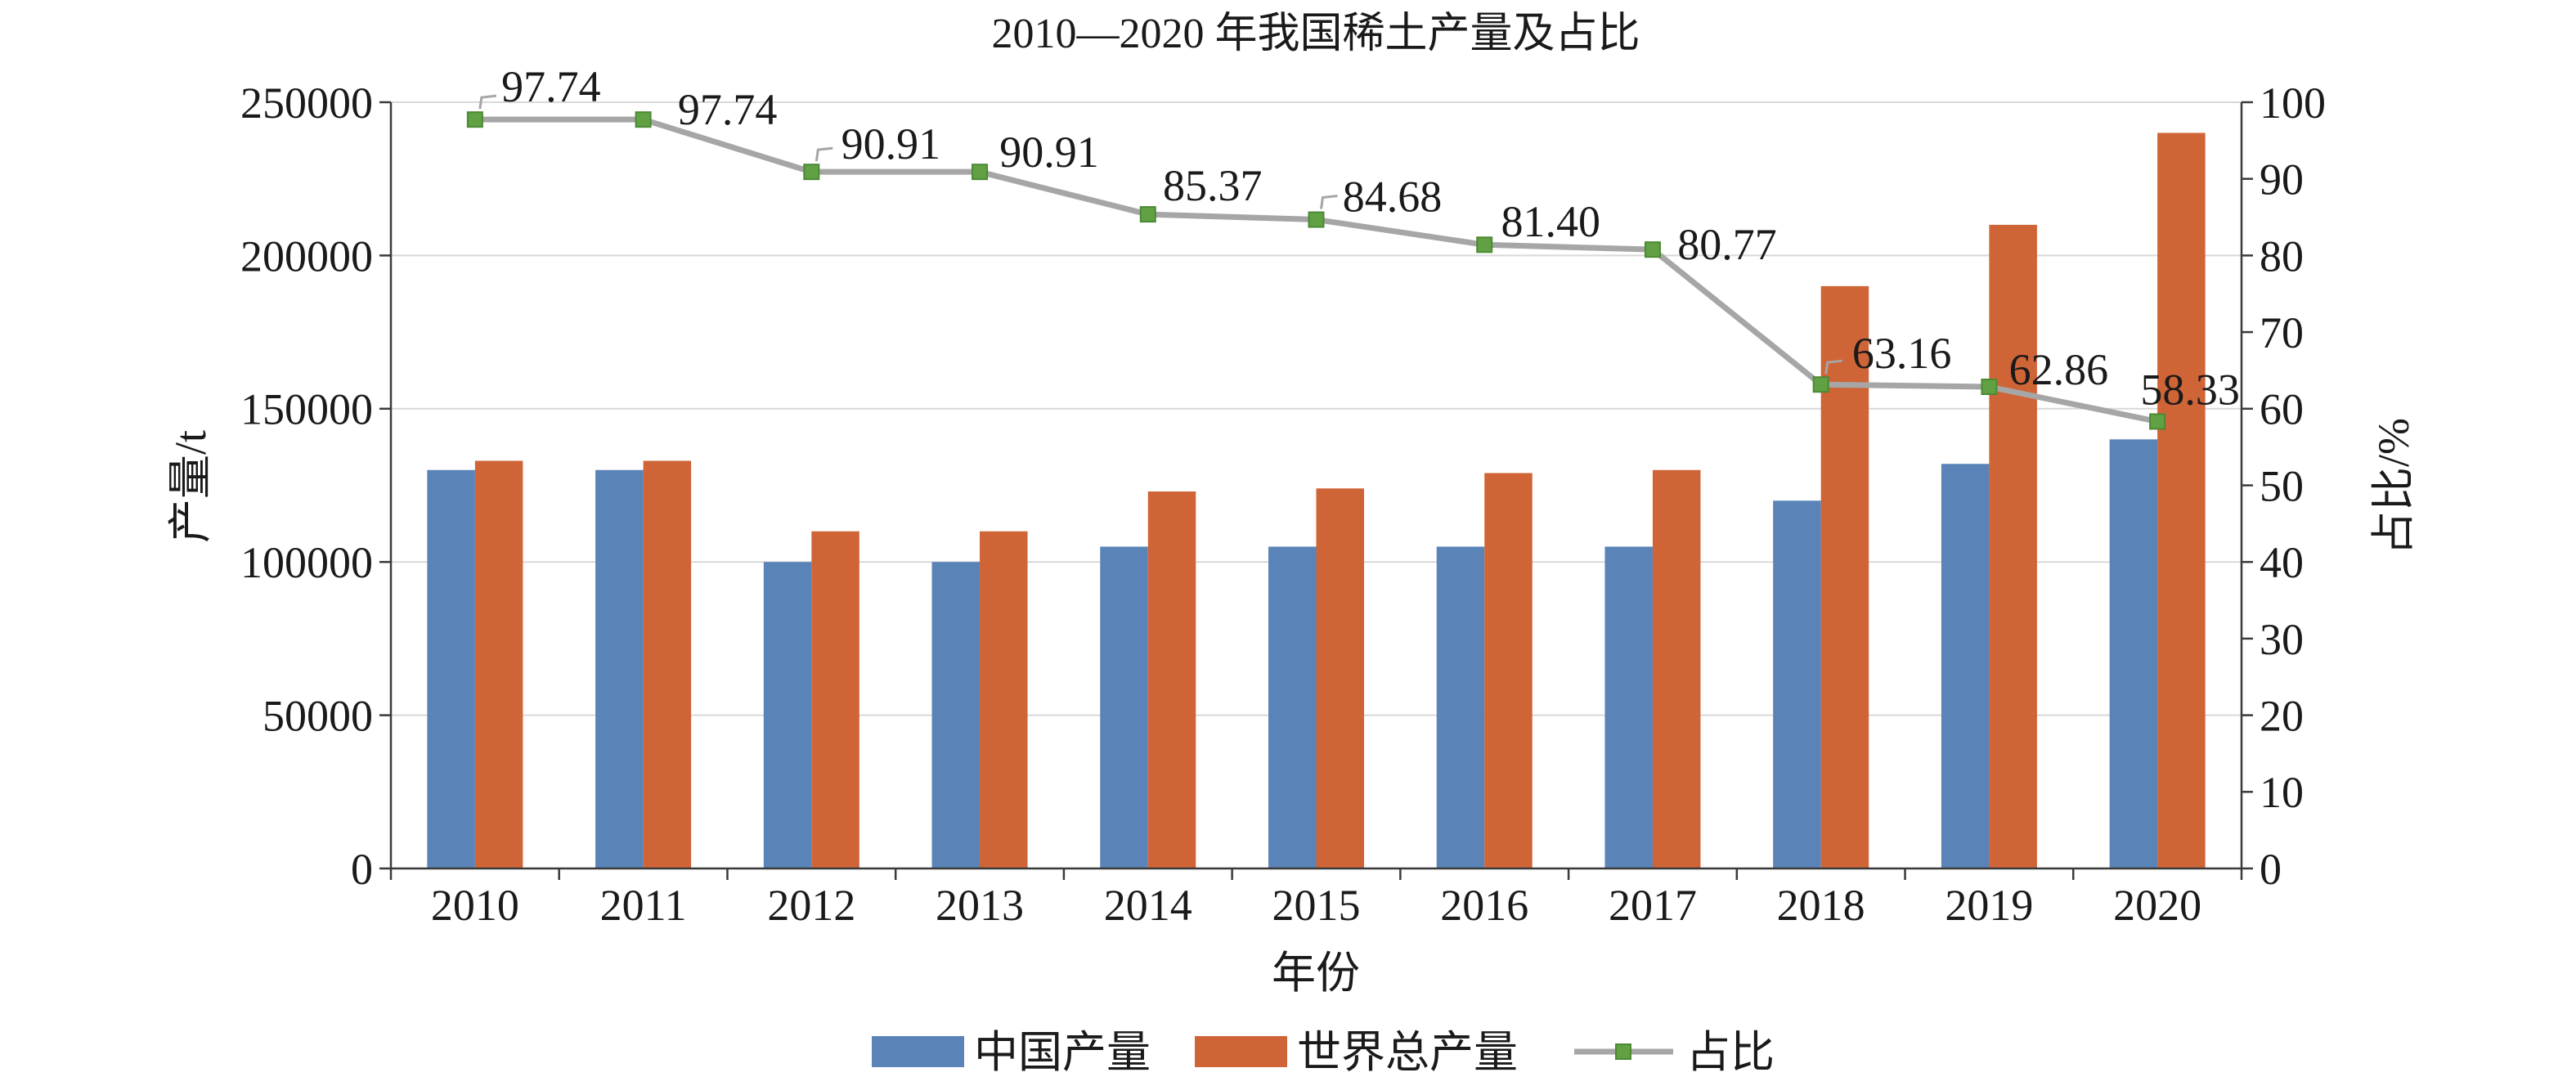 The width and height of the screenshot is (2576, 1077). I want to click on china-production-bar-2016, so click(1460, 707).